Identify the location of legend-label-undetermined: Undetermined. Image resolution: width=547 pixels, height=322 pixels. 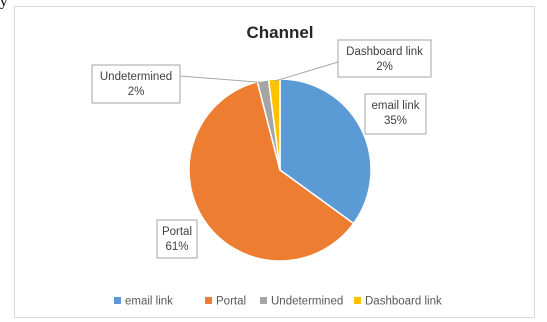
(307, 302).